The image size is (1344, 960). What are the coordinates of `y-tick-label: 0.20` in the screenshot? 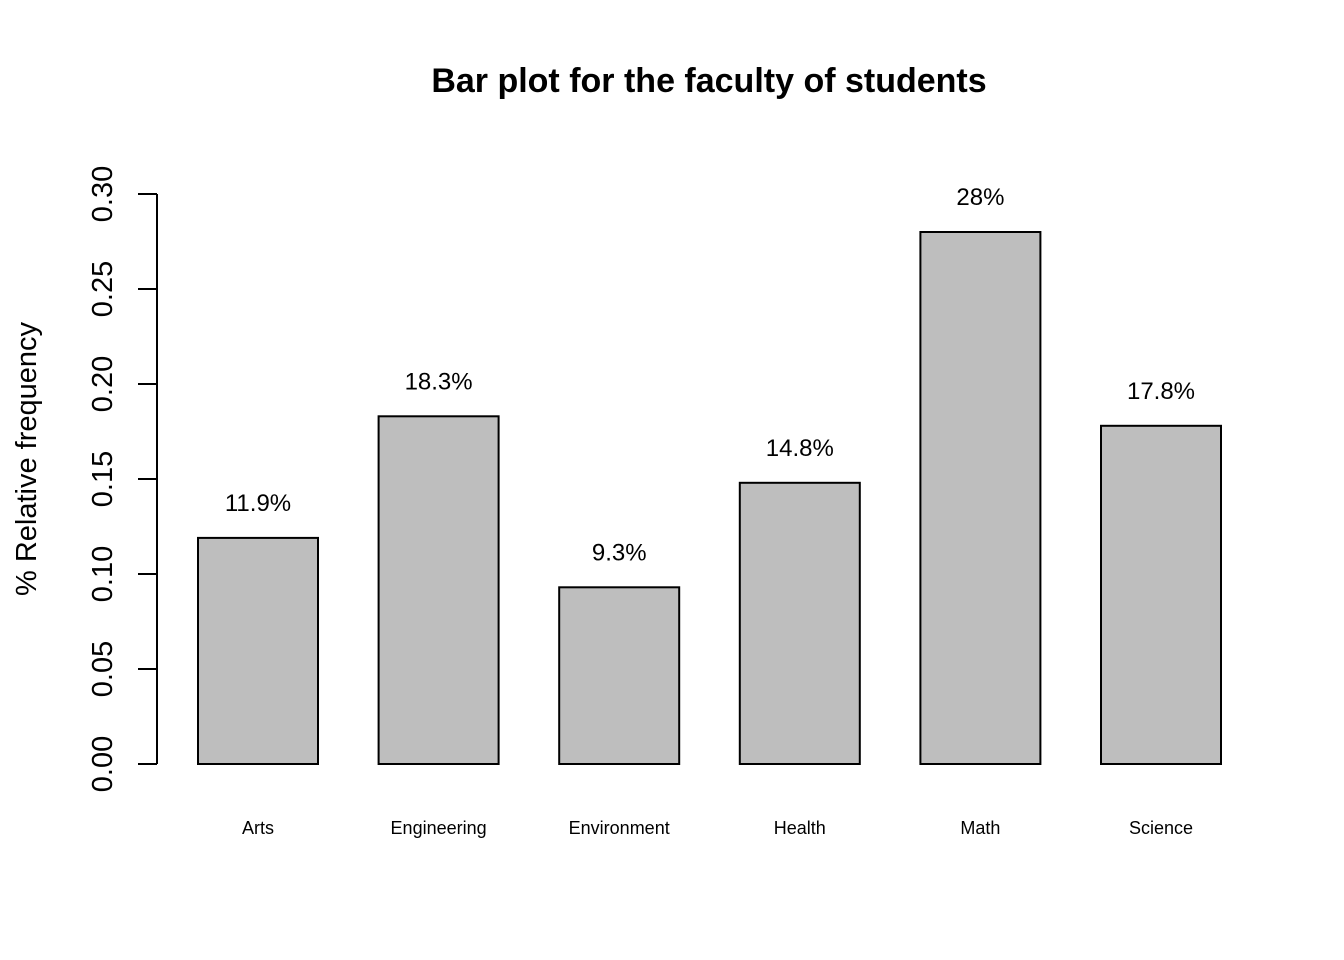 It's located at (103, 384).